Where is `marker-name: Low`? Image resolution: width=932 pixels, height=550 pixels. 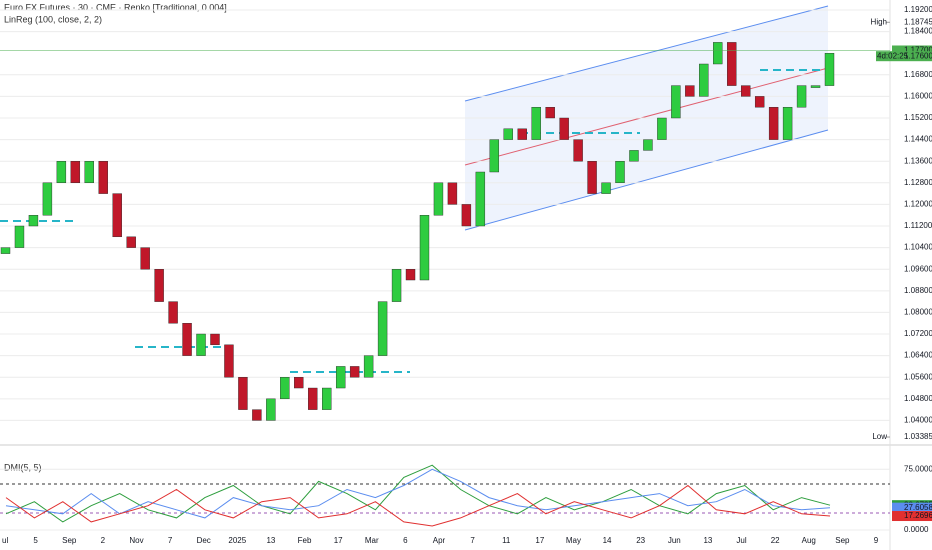 marker-name: Low is located at coordinates (879, 436).